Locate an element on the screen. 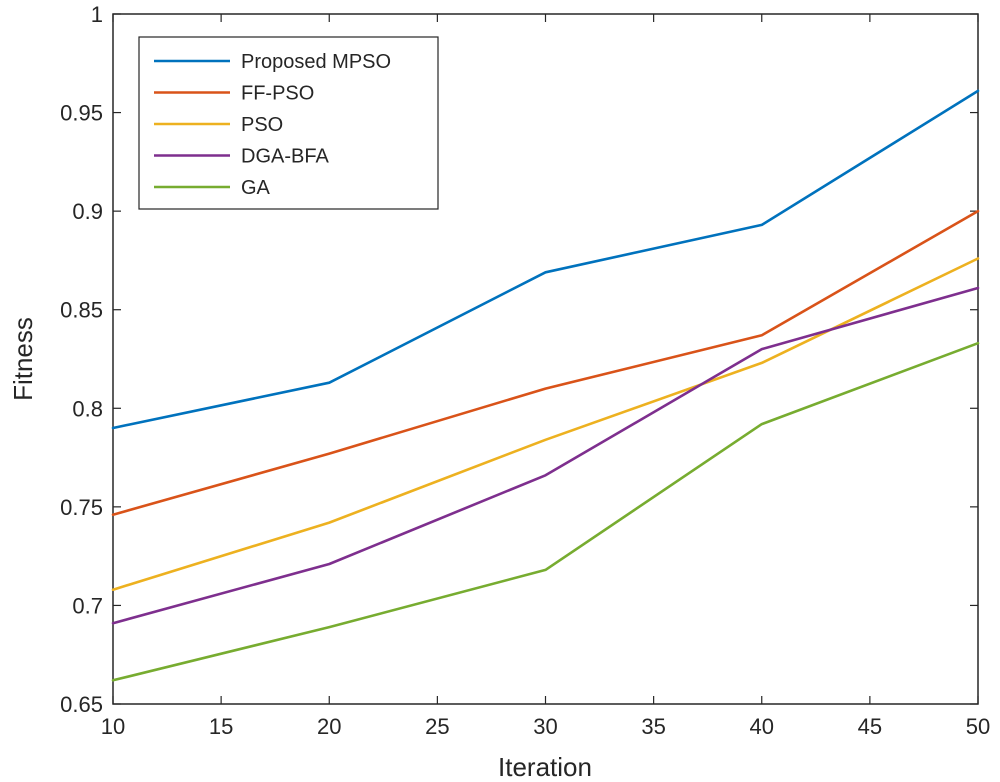 This screenshot has width=1000, height=782. x-axis-title: Iteration is located at coordinates (545, 767).